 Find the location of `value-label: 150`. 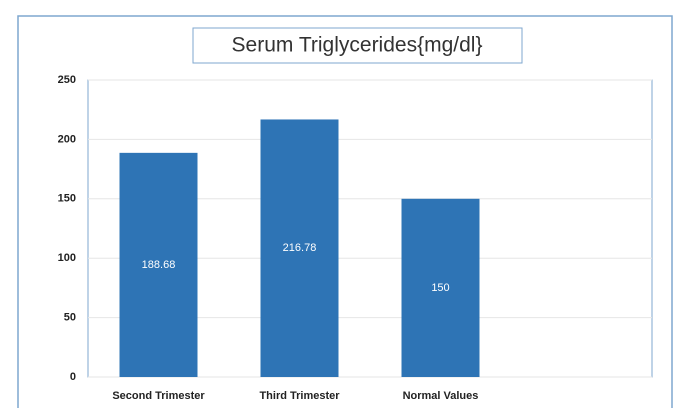

value-label: 150 is located at coordinates (440, 288).